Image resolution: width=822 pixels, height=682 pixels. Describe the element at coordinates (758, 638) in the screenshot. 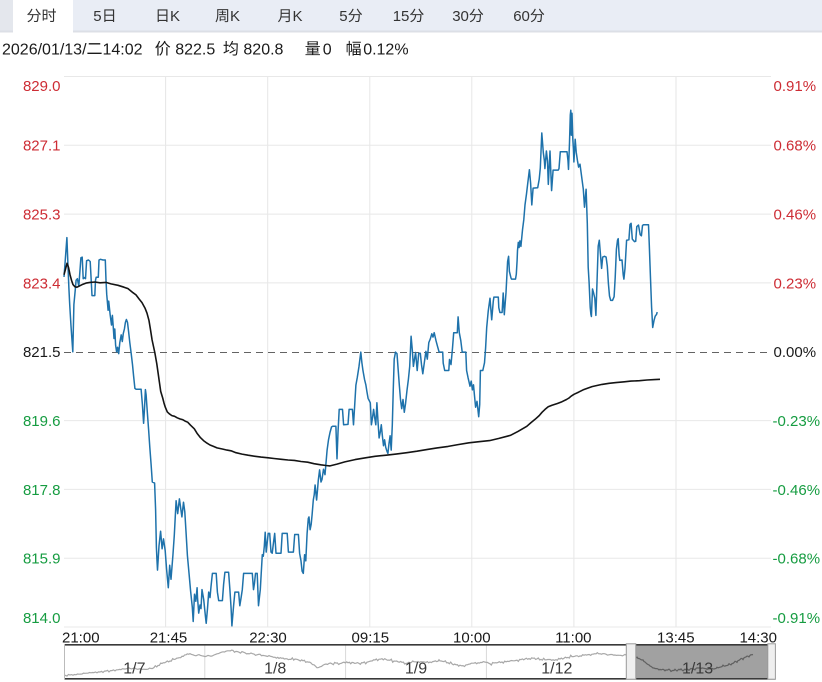

I see `svg-text: 14:30` at that location.